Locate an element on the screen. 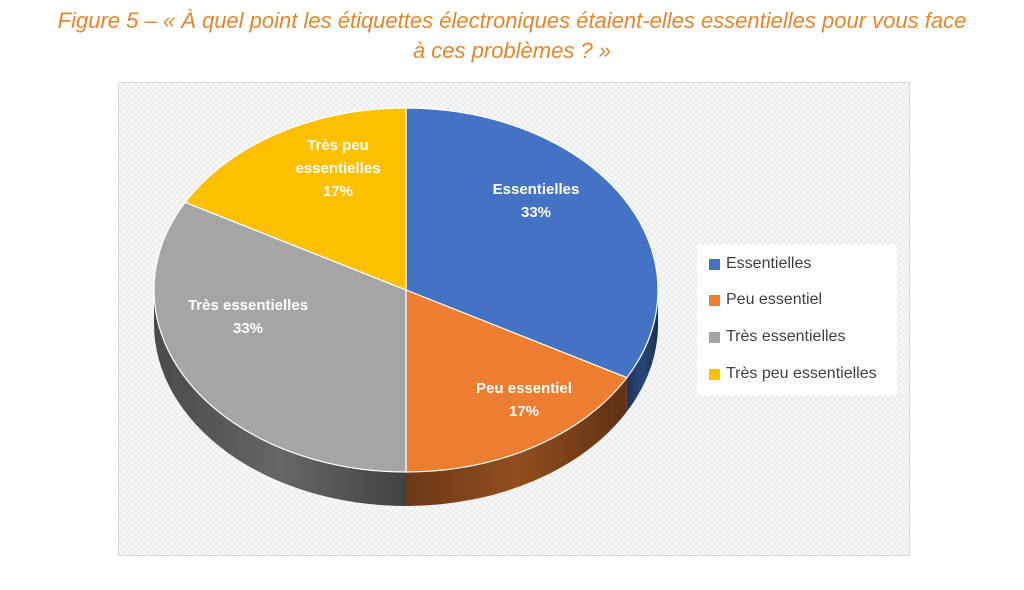  legend-item-essentielles: Essentielles is located at coordinates (760, 264).